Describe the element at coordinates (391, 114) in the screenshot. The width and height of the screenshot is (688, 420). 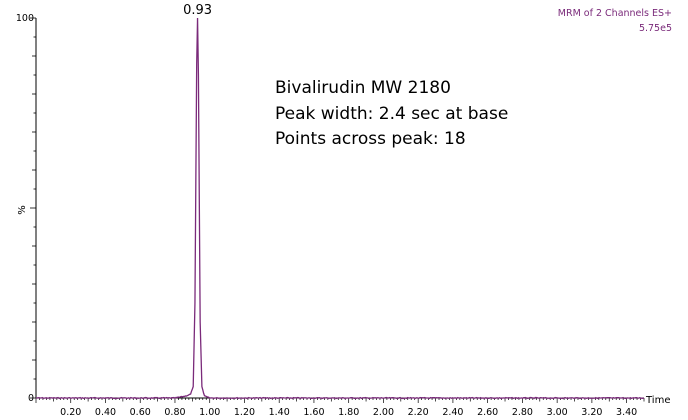
I see `annotation-peak-width: Peak width: 2.4 sec at base` at that location.